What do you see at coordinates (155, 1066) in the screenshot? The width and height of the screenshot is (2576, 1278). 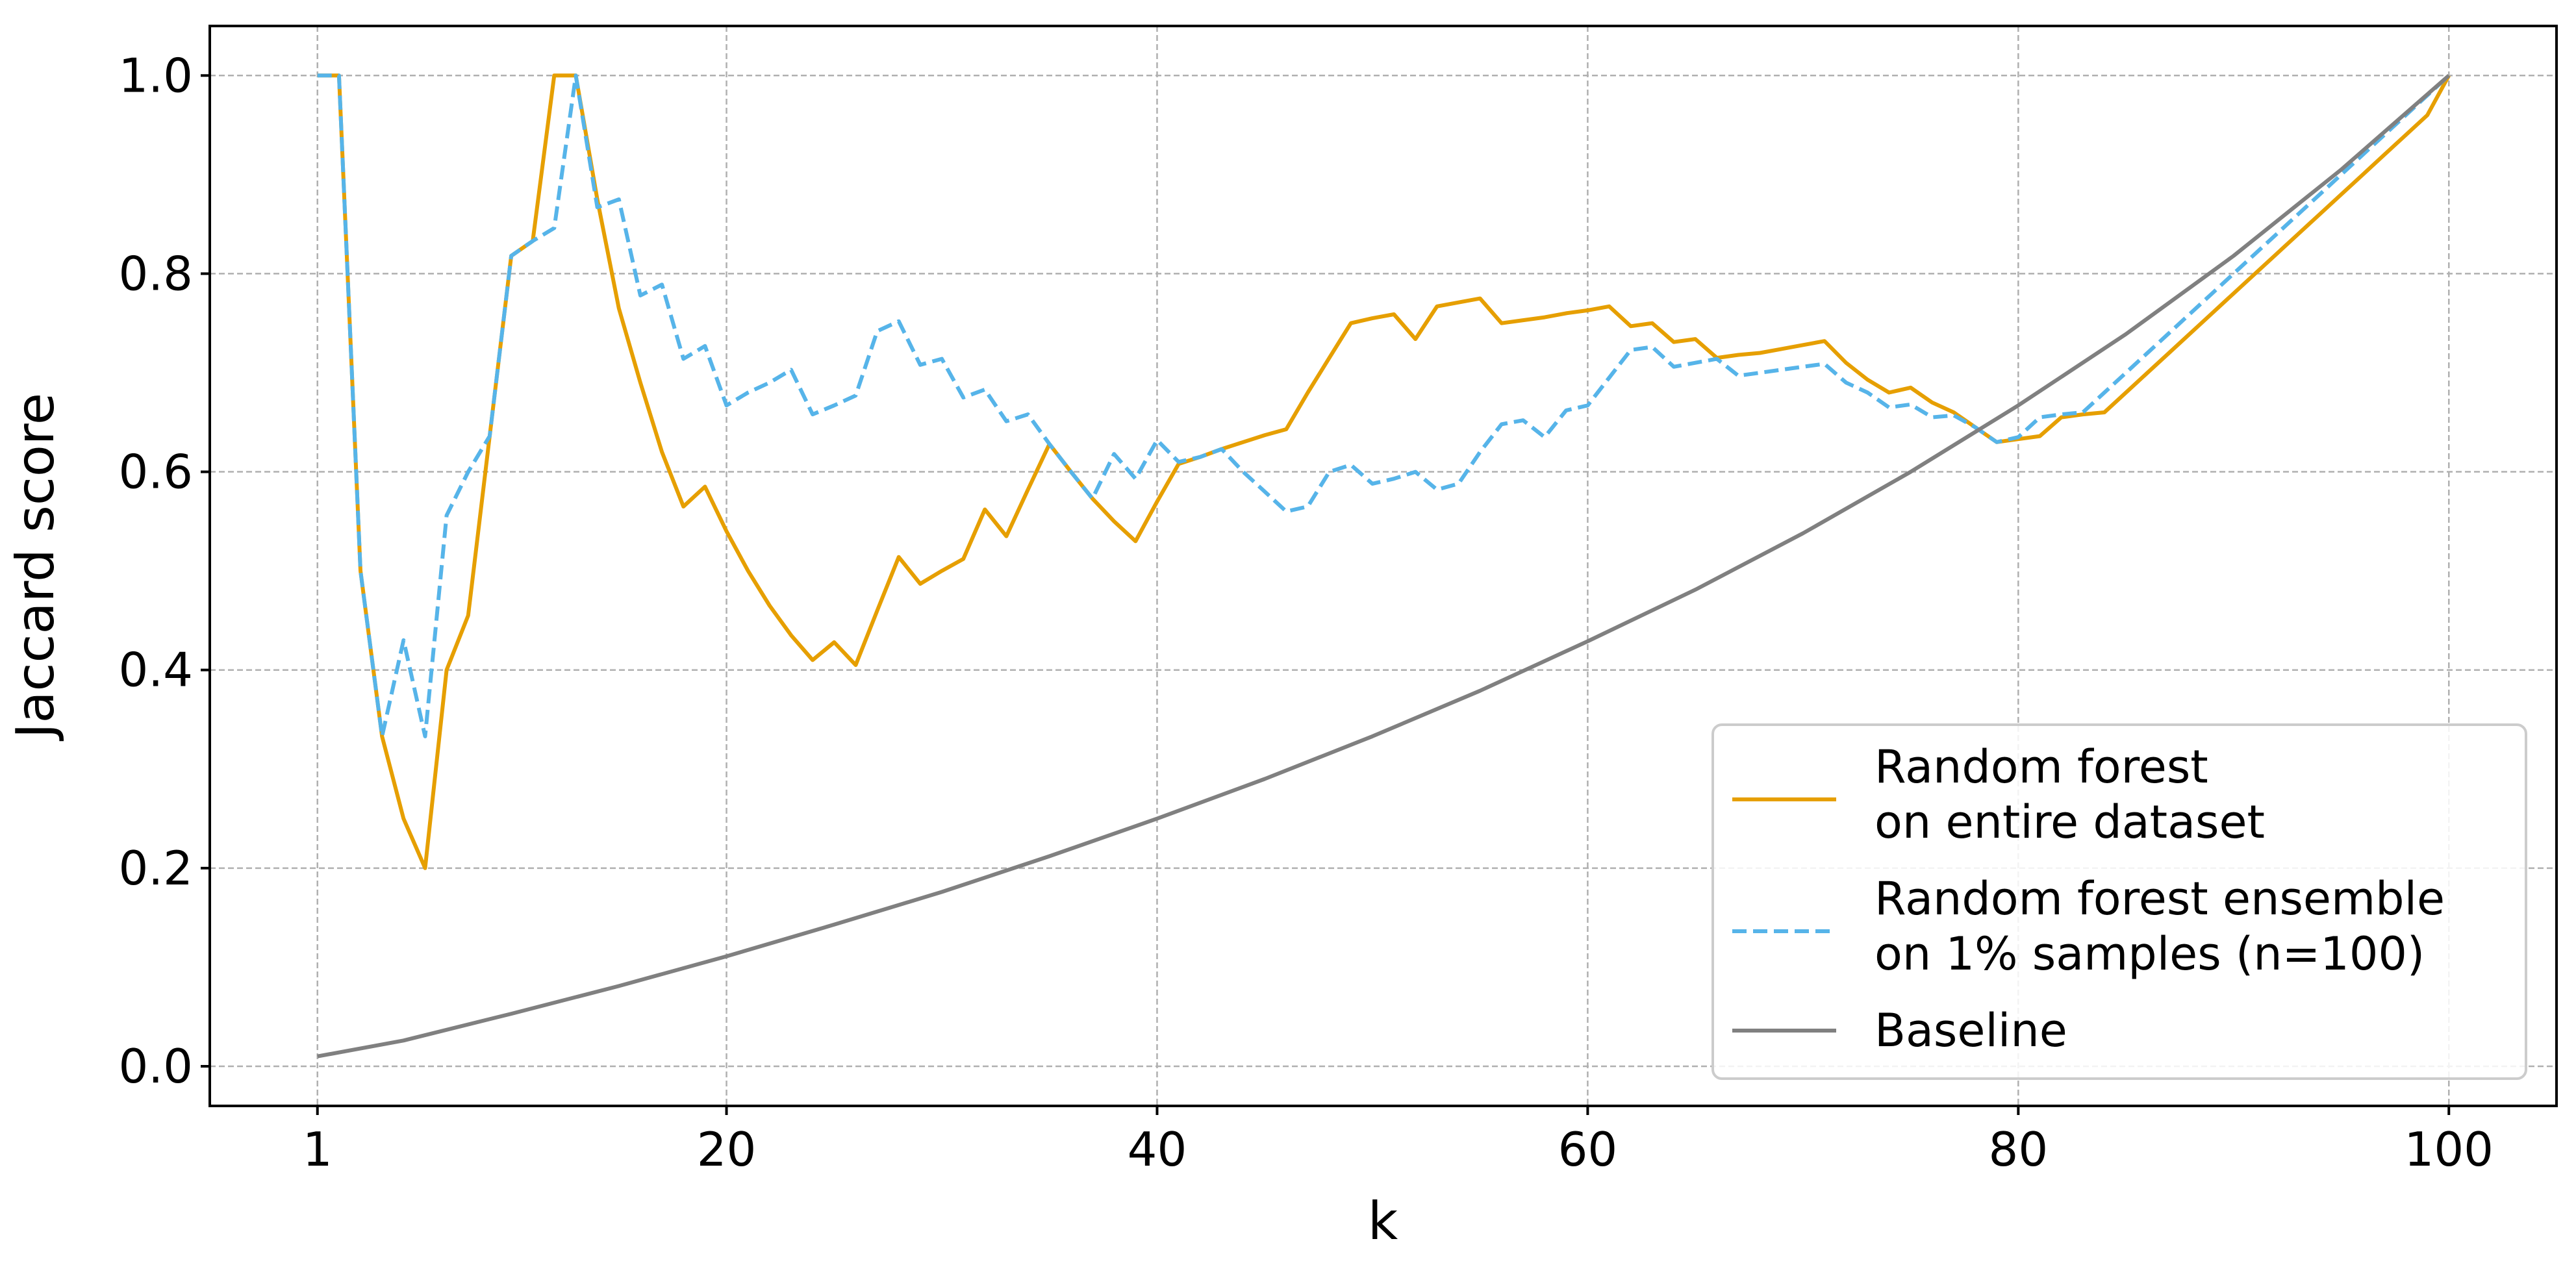 I see `y-tick-label: 0.0` at bounding box center [155, 1066].